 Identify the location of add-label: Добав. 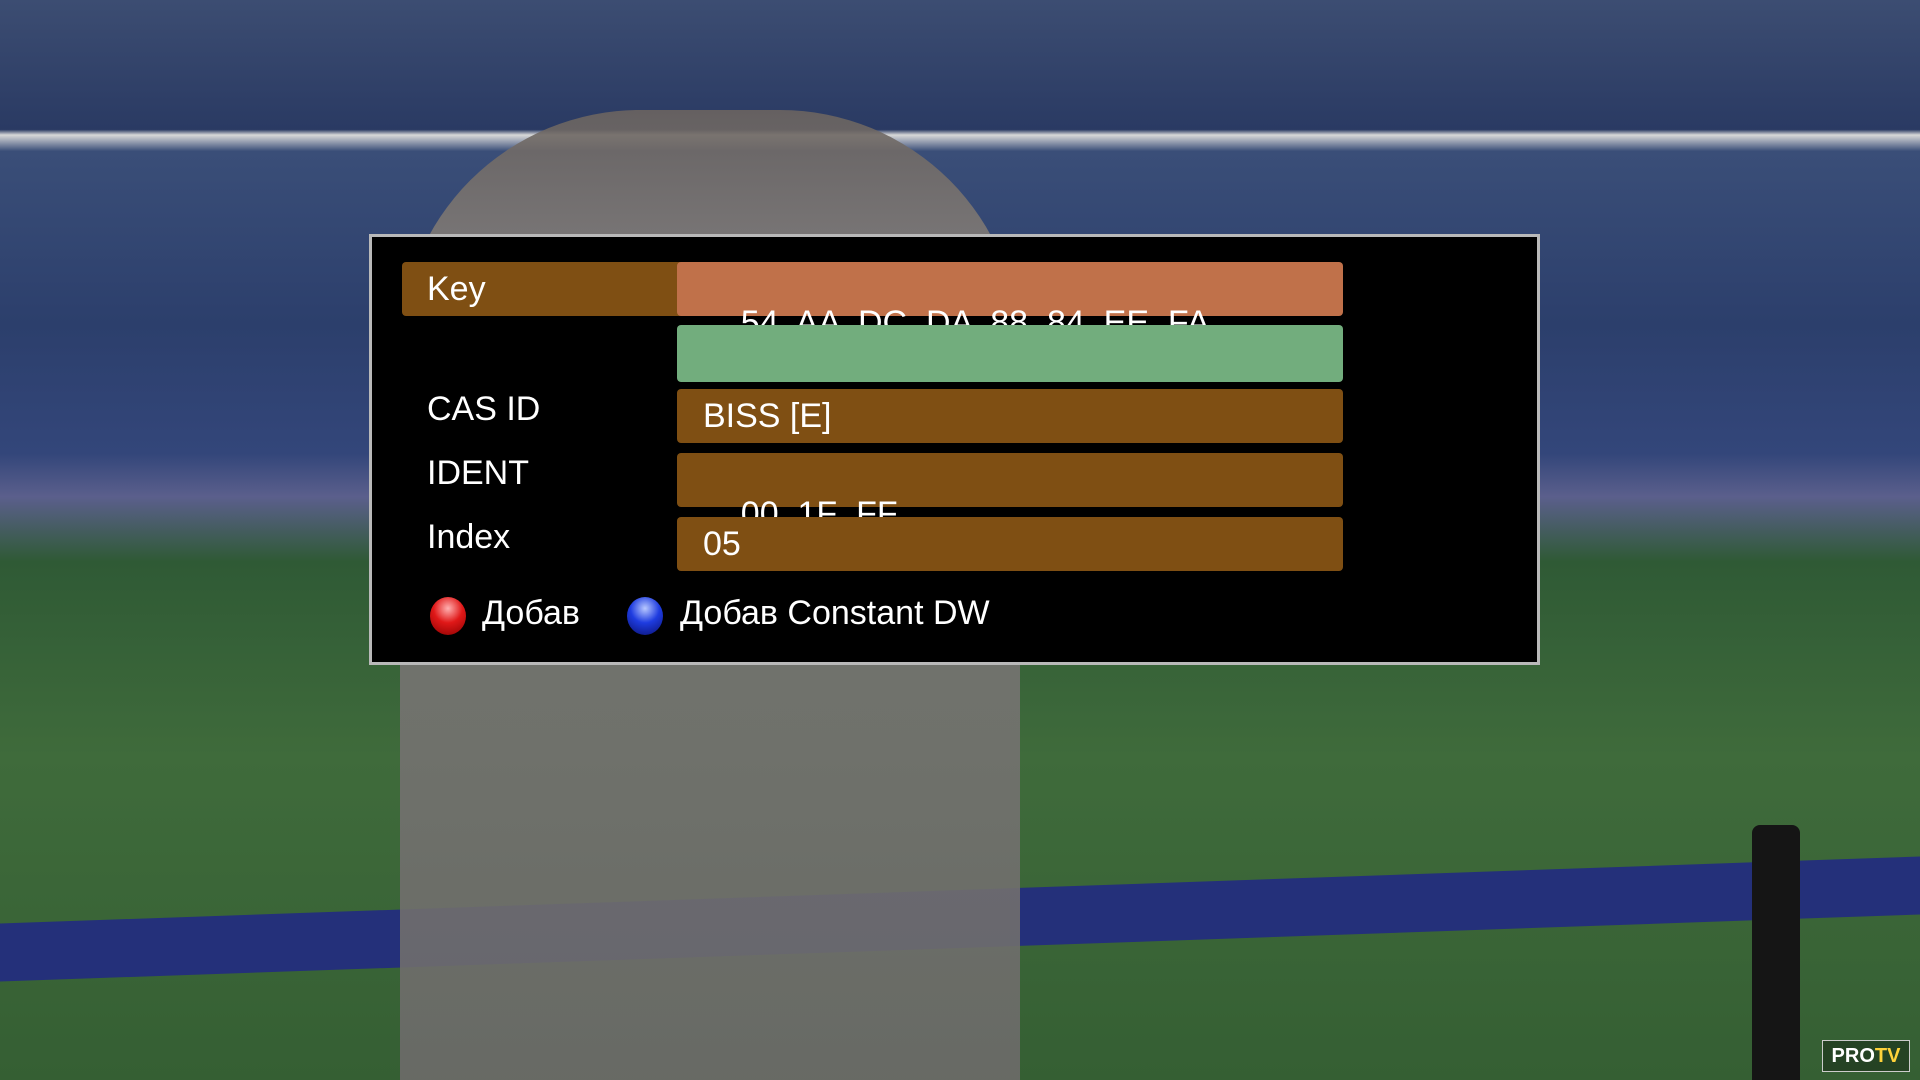
(531, 613).